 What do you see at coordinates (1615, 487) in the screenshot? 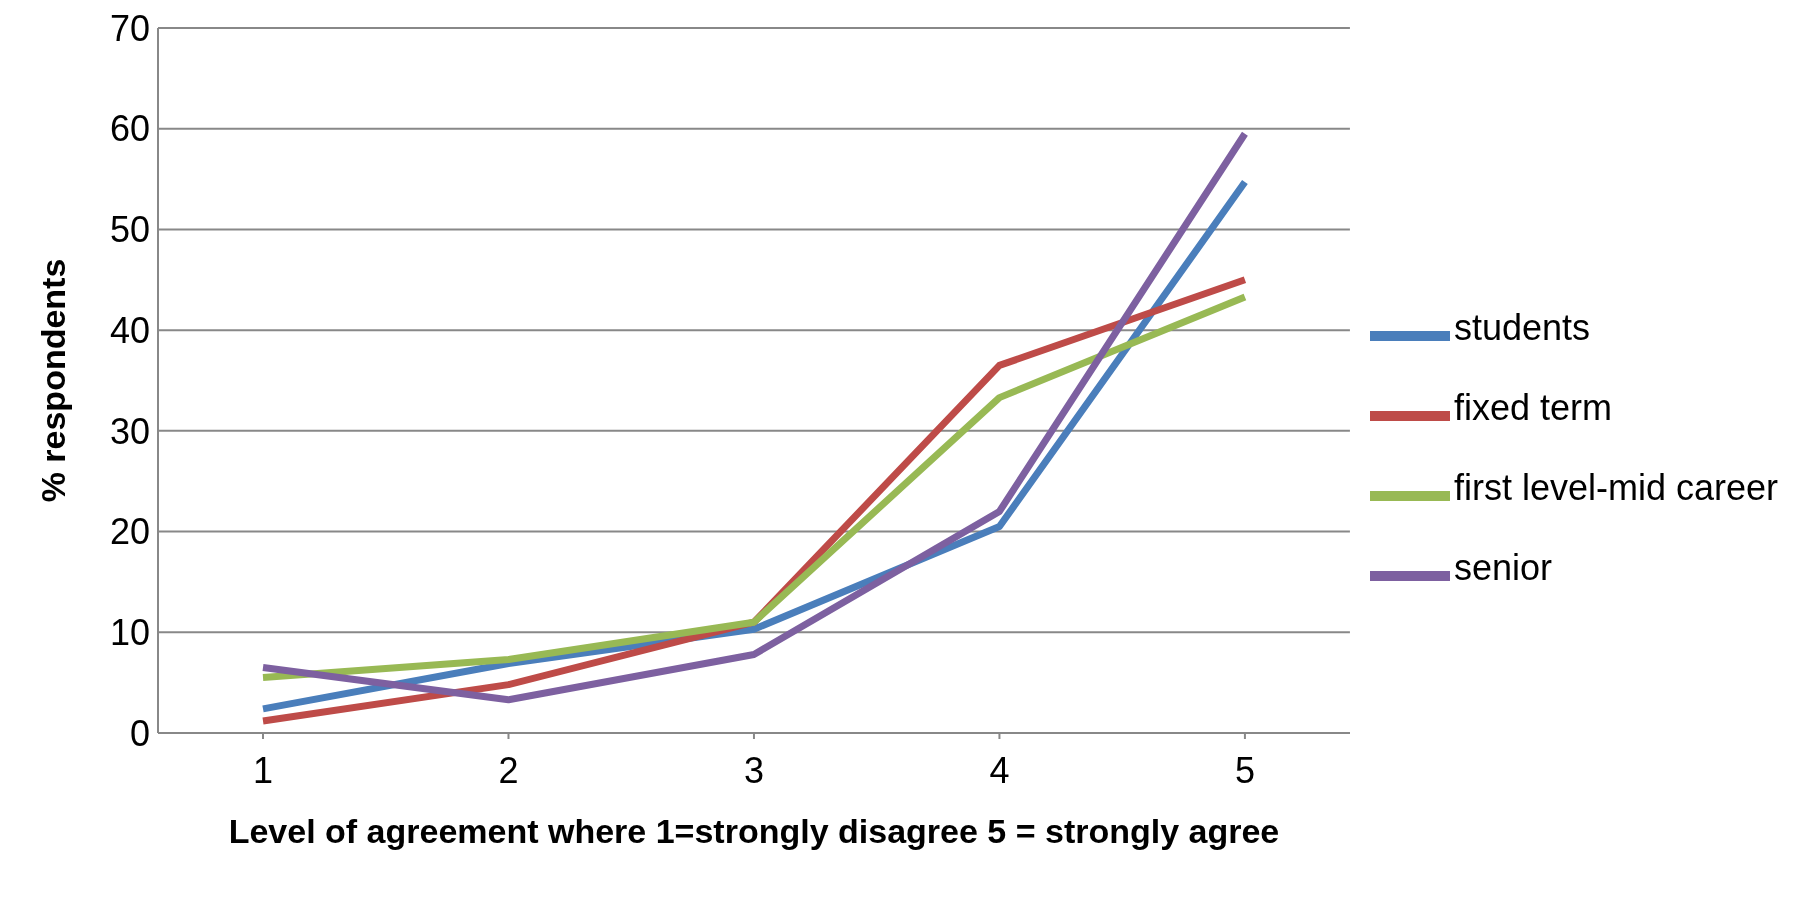
I see `legend-label: first level-mid career` at bounding box center [1615, 487].